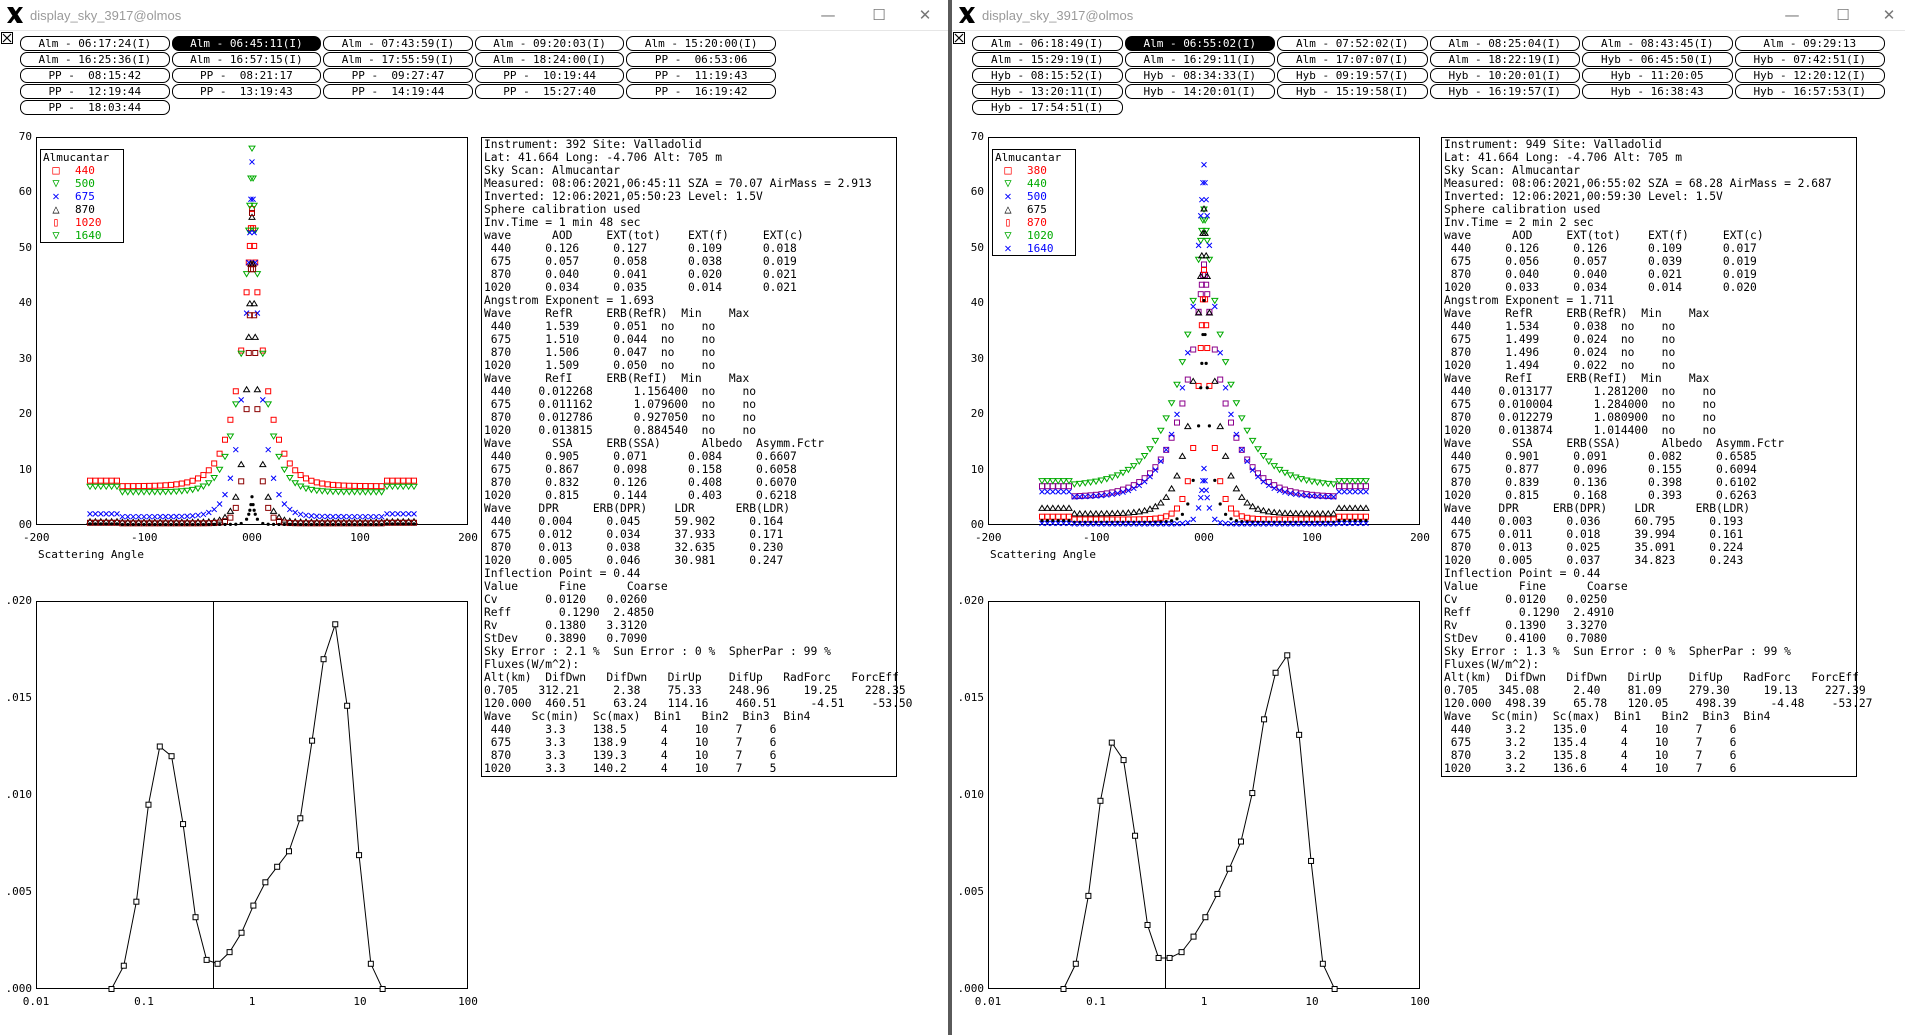 The width and height of the screenshot is (1905, 1035). I want to click on scan-button: PP - 15:27:40, so click(549, 91).